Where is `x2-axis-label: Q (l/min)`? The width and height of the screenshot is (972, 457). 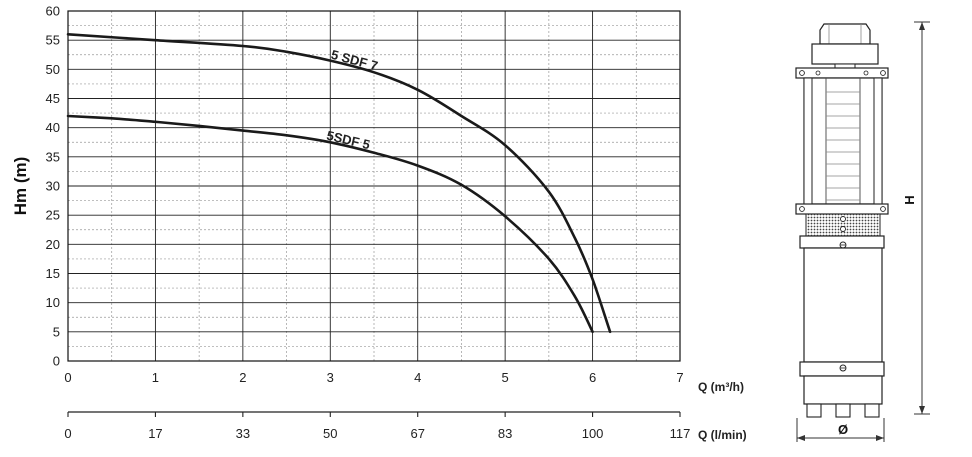
x2-axis-label: Q (l/min) is located at coordinates (722, 435).